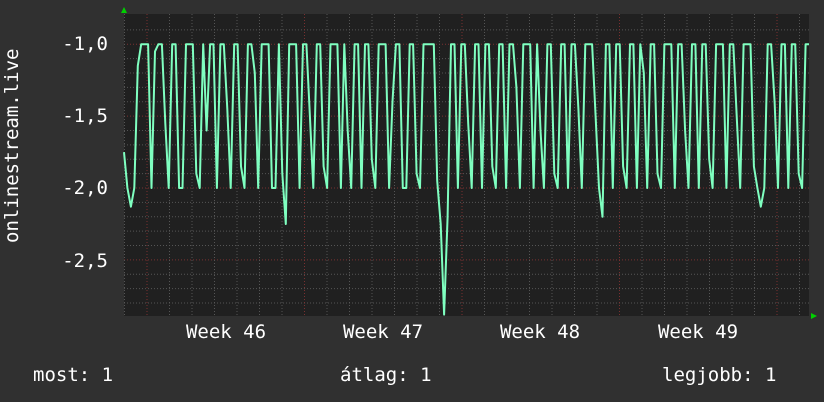 The image size is (824, 402). Describe the element at coordinates (124, 10) in the screenshot. I see `y-axis-arrow-icon` at that location.